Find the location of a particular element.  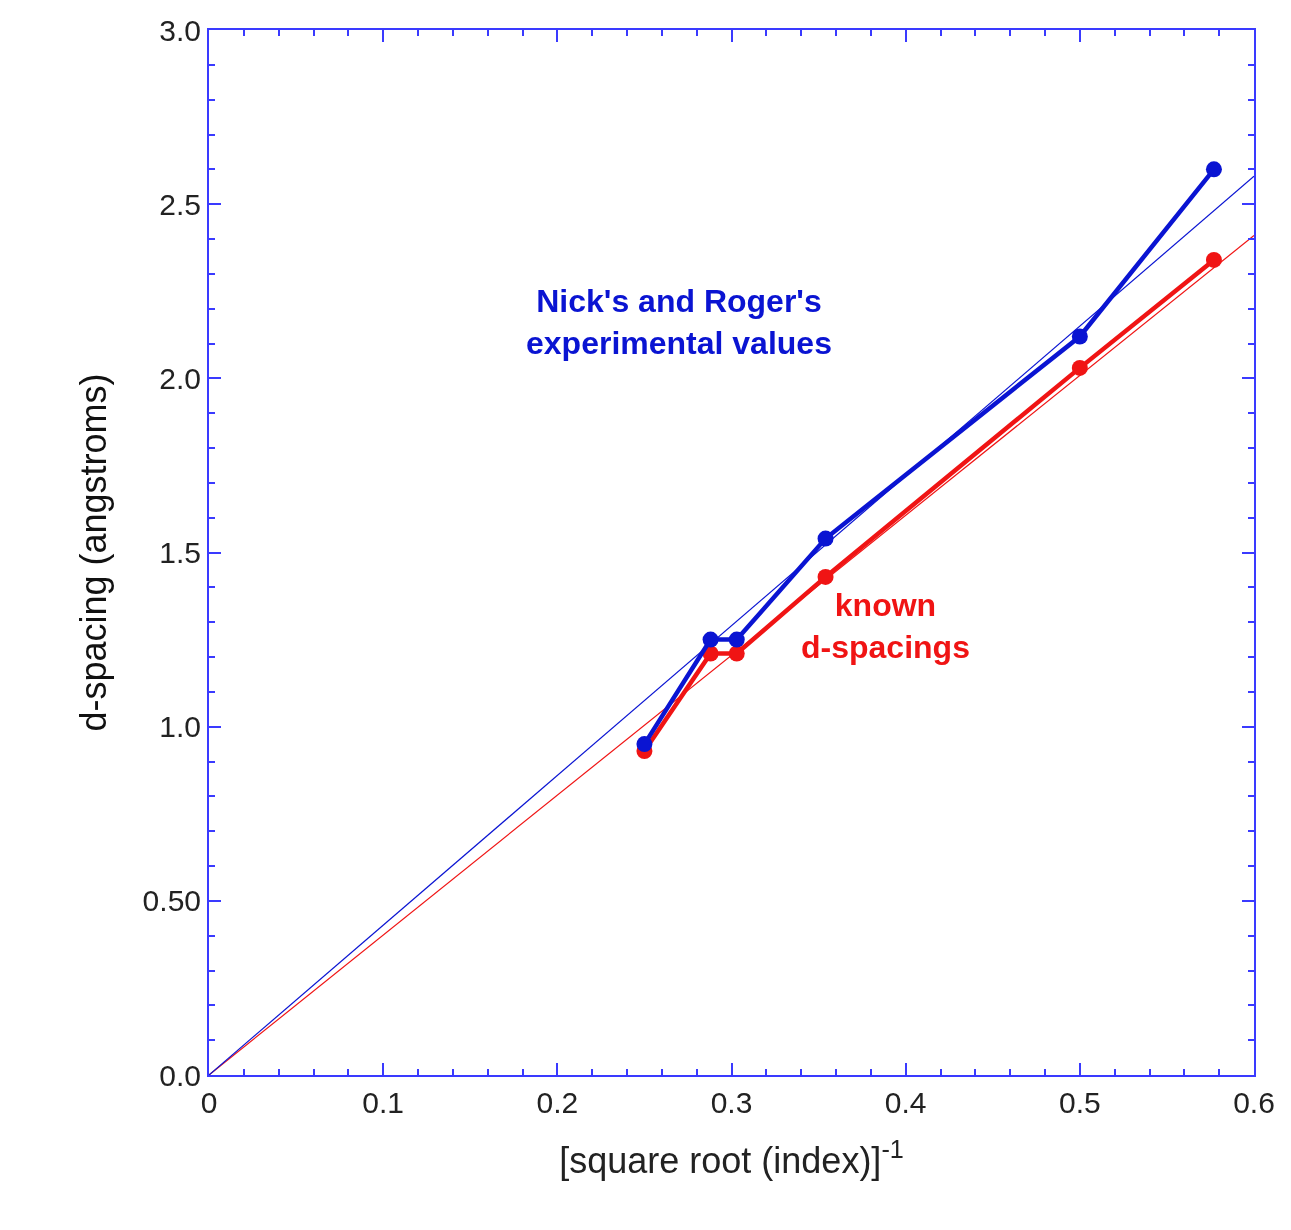

x-tick-label: 0.4 is located at coordinates (905, 1102).